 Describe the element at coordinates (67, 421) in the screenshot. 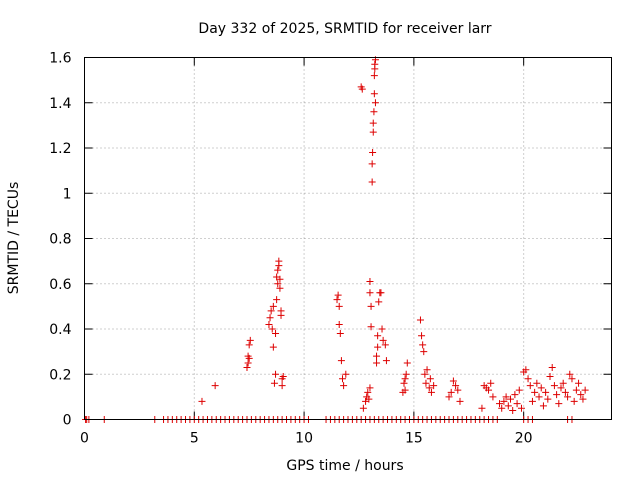

I see `y-tick-label: 0` at that location.